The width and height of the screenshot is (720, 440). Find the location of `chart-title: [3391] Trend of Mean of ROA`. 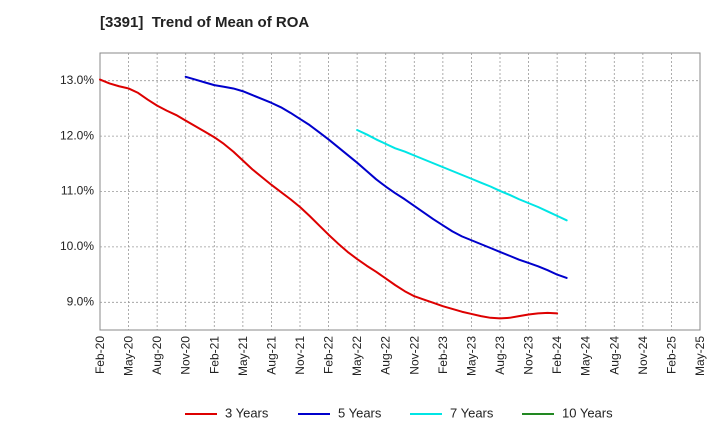

chart-title: [3391] Trend of Mean of ROA is located at coordinates (205, 22).